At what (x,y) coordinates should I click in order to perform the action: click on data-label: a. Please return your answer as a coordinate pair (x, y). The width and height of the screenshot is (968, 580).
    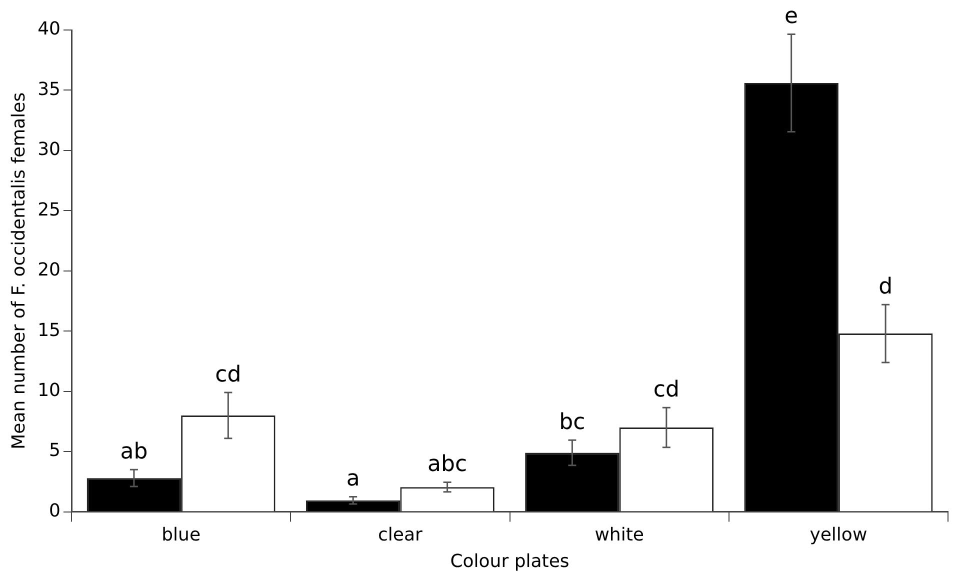
    Looking at the image, I should click on (353, 479).